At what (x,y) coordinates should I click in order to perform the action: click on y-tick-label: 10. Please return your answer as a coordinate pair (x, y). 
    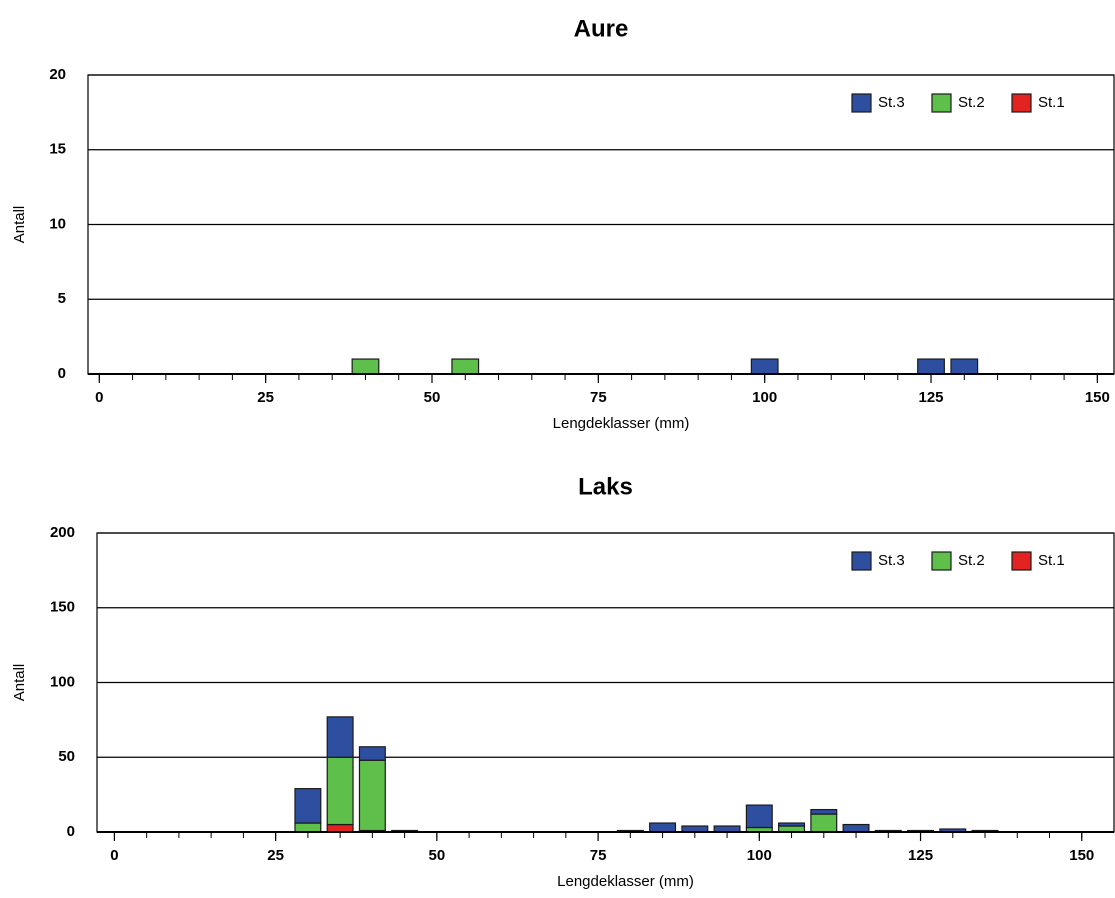
    Looking at the image, I should click on (57, 223).